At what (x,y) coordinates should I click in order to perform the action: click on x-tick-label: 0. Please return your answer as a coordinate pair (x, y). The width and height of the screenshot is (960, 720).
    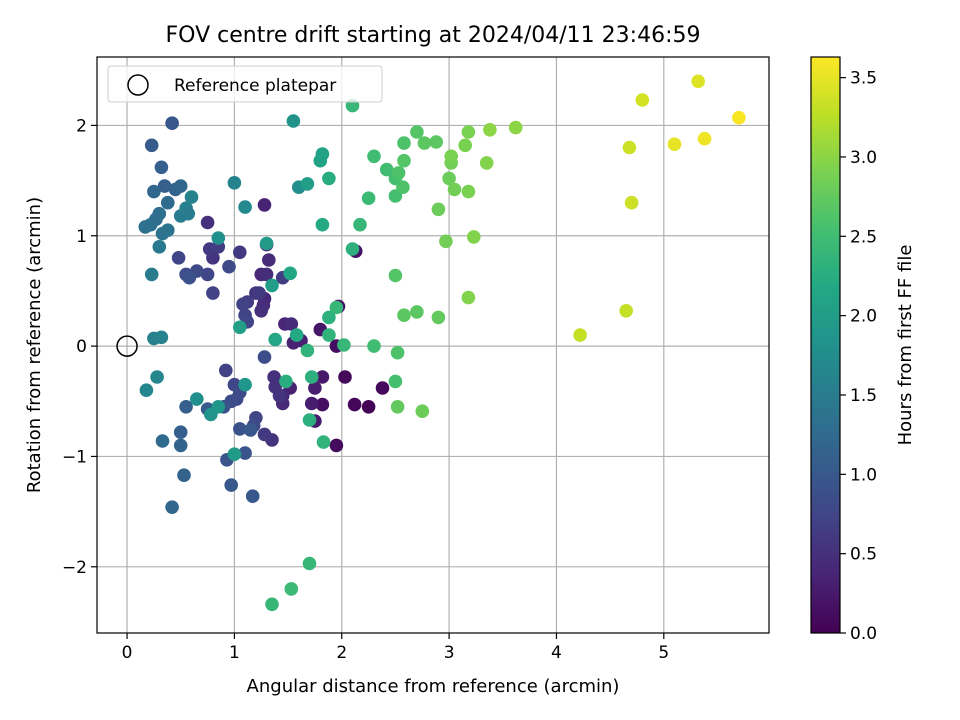
    Looking at the image, I should click on (127, 653).